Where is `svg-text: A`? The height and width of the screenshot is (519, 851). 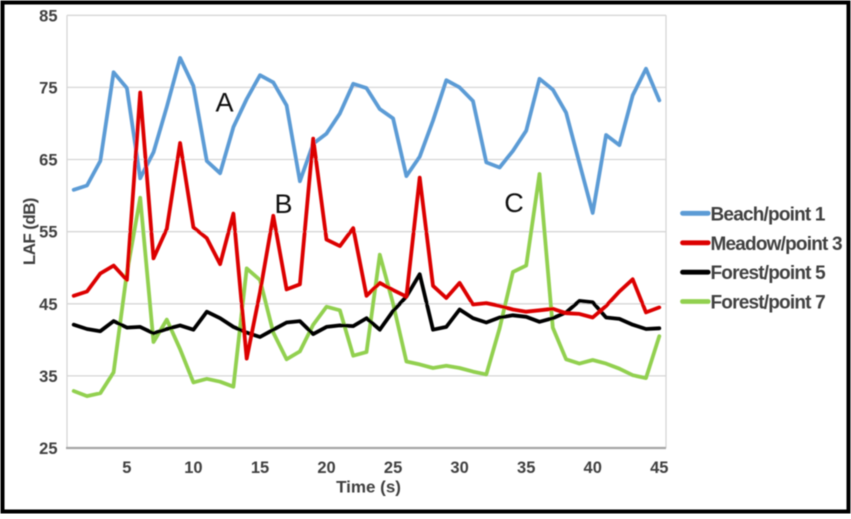
svg-text: A is located at coordinates (224, 103).